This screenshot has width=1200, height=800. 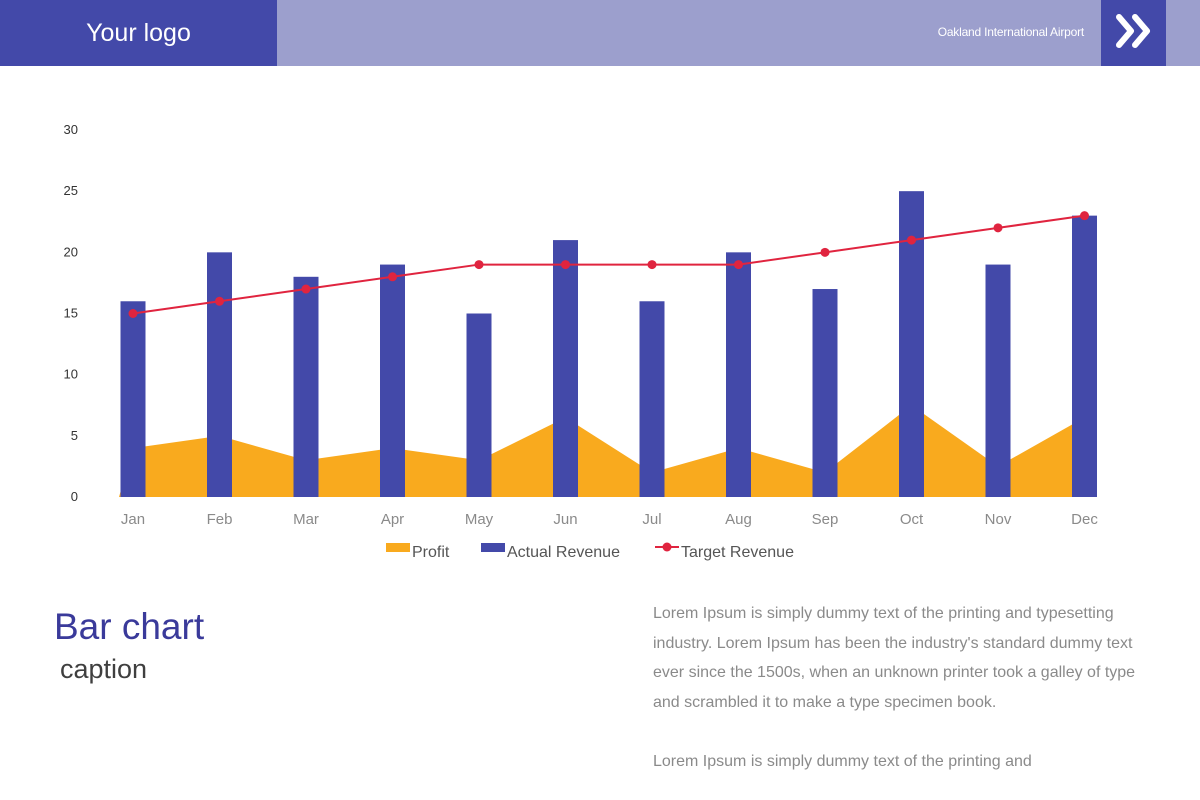 I want to click on caption-title: Bar chart, so click(x=129, y=626).